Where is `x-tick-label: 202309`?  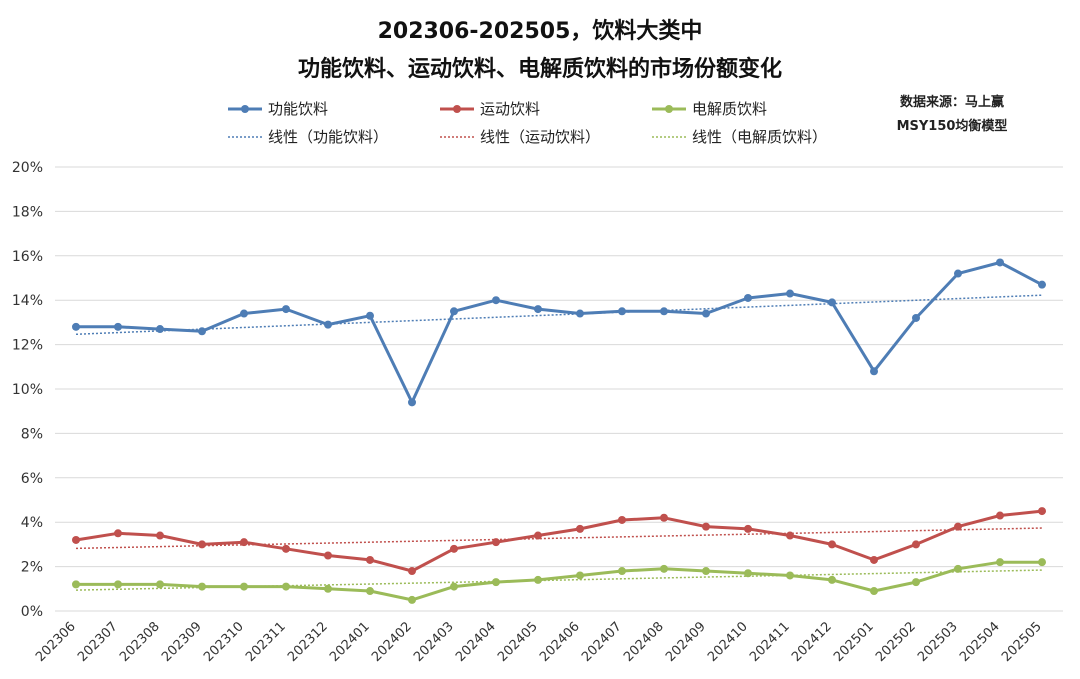 x-tick-label: 202309 is located at coordinates (182, 642).